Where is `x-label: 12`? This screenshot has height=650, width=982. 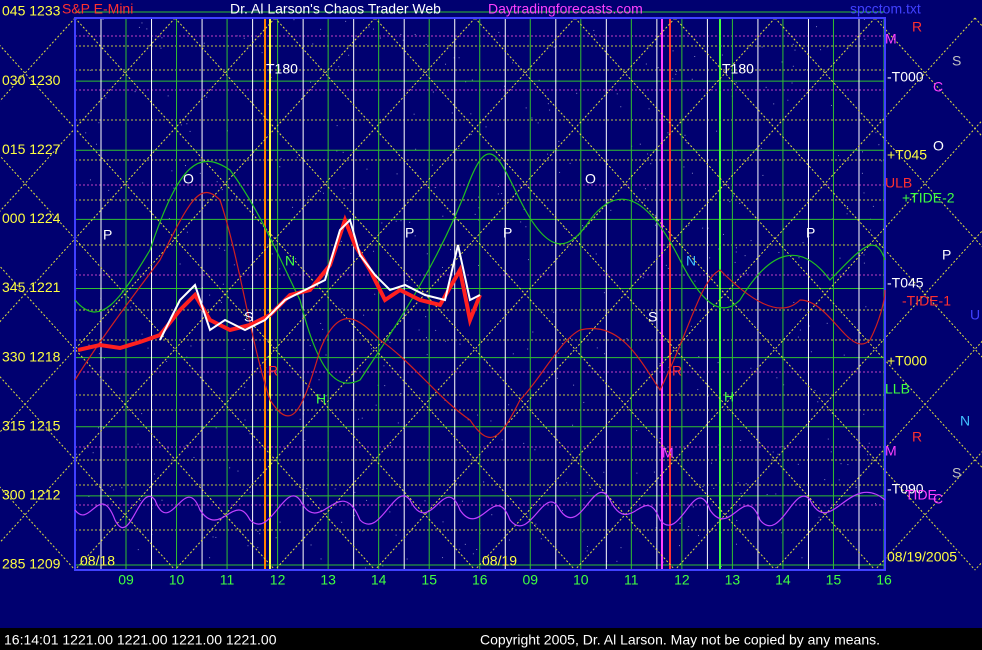 x-label: 12 is located at coordinates (682, 580).